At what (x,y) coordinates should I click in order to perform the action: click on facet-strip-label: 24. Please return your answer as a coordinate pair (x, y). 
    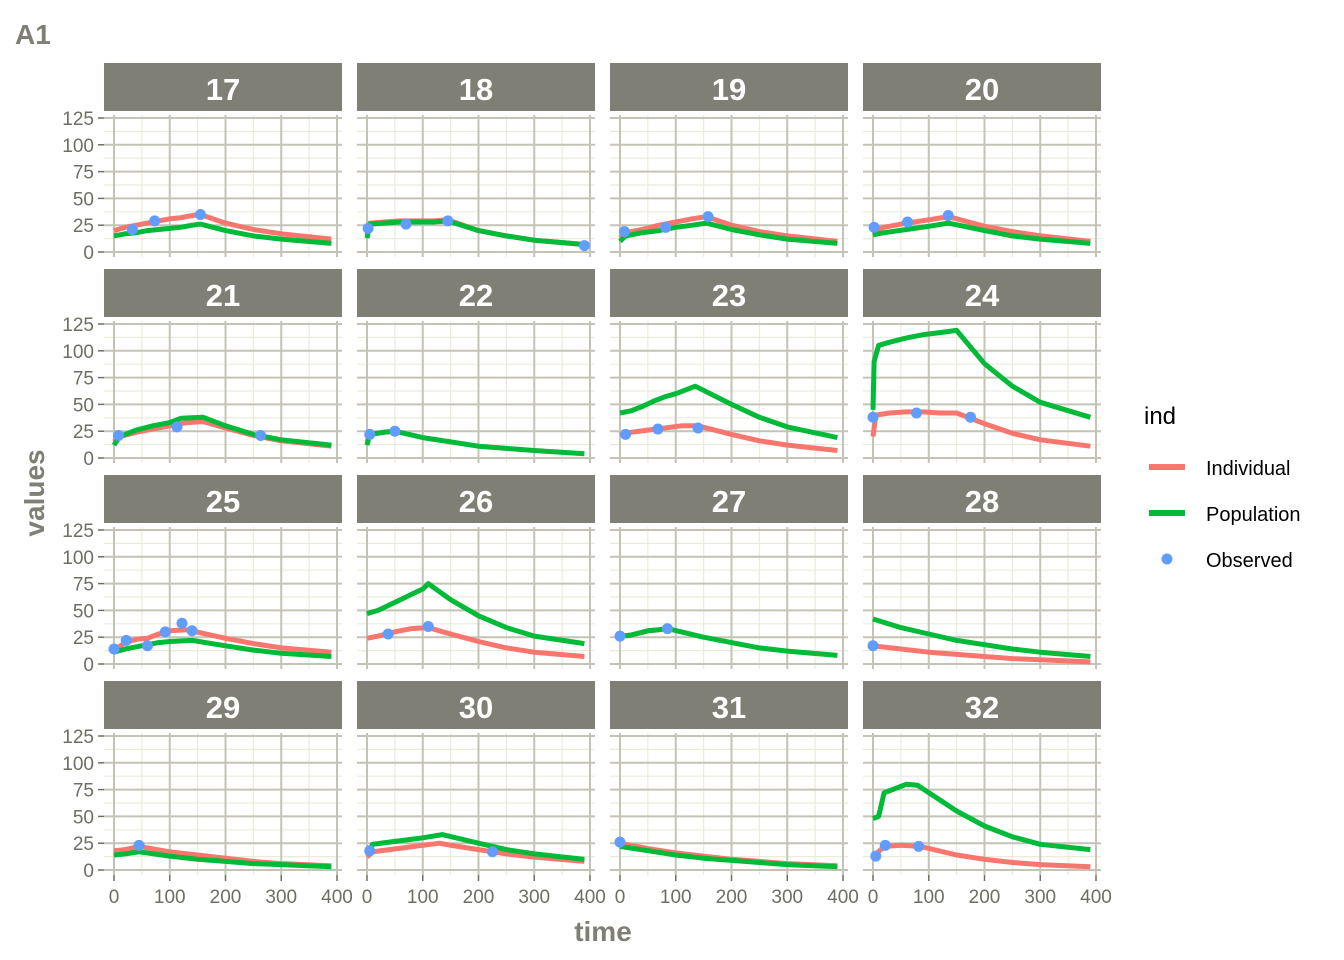
    Looking at the image, I should click on (982, 295).